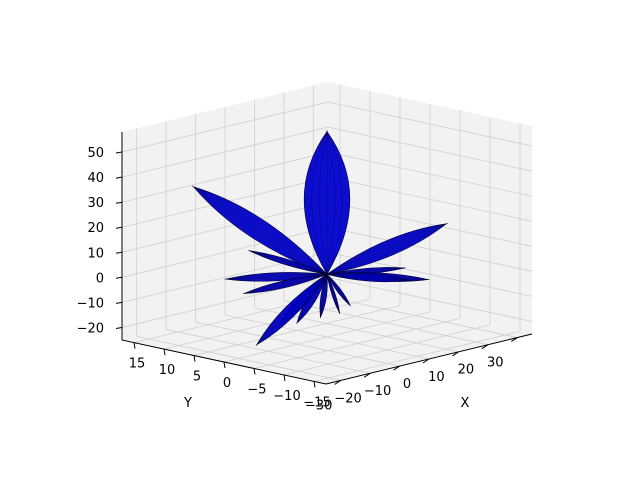 The image size is (640, 480). I want to click on y-tick-label: 5, so click(197, 377).